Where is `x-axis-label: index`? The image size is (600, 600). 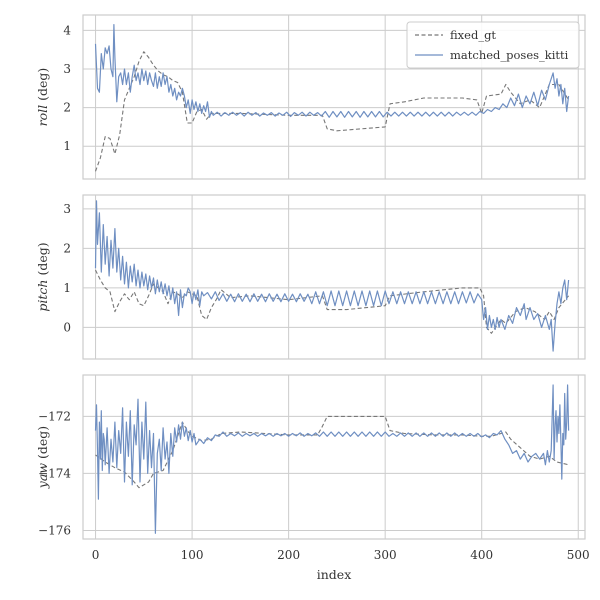
x-axis-label: index is located at coordinates (334, 574).